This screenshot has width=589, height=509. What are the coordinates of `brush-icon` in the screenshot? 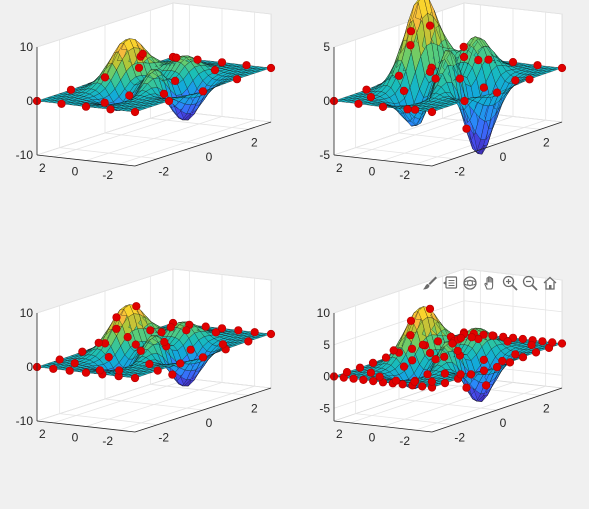 It's located at (429, 283).